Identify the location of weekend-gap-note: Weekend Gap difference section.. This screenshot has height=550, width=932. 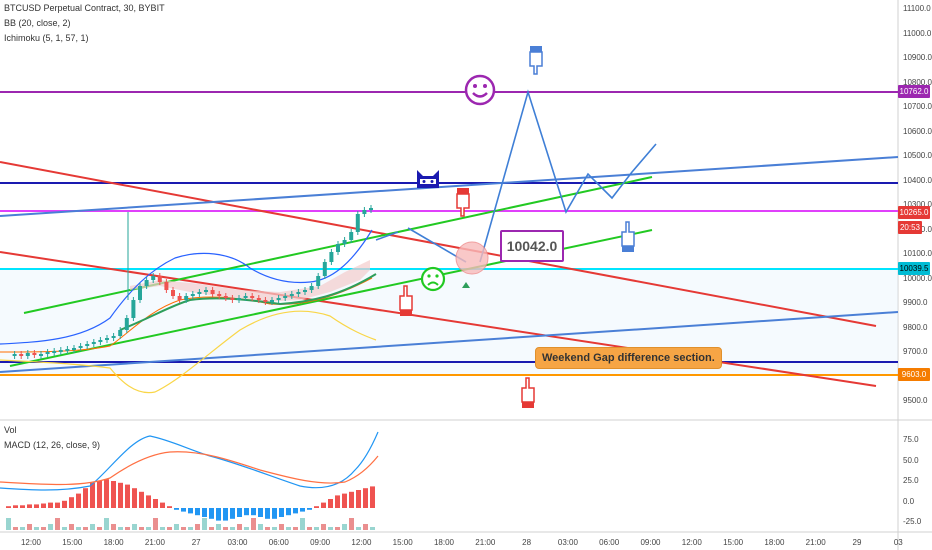
(628, 358).